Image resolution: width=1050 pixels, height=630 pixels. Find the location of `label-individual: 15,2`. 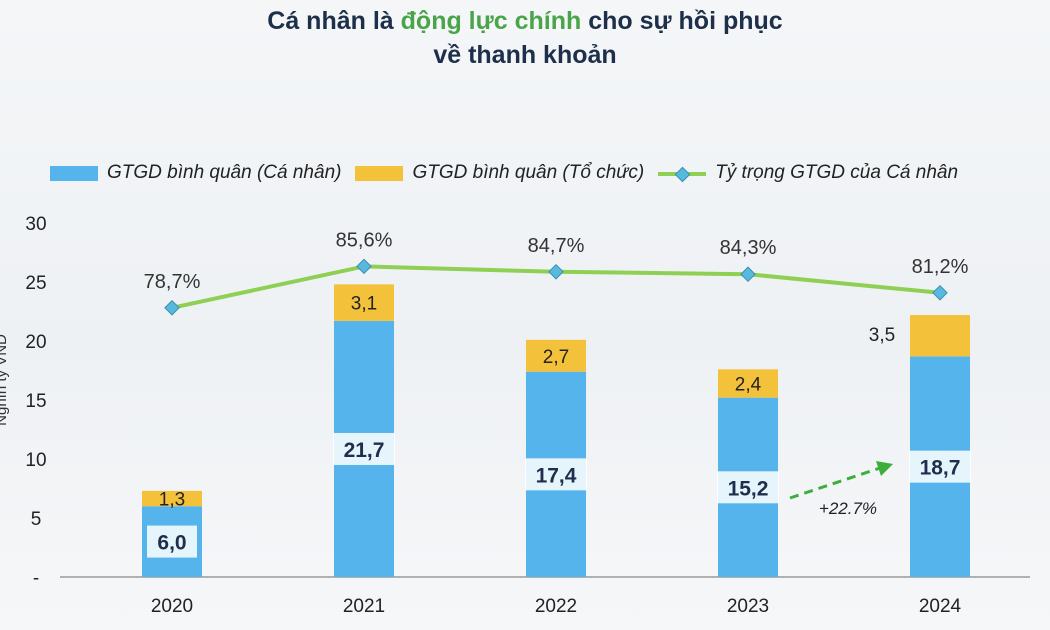

label-individual: 15,2 is located at coordinates (748, 488).